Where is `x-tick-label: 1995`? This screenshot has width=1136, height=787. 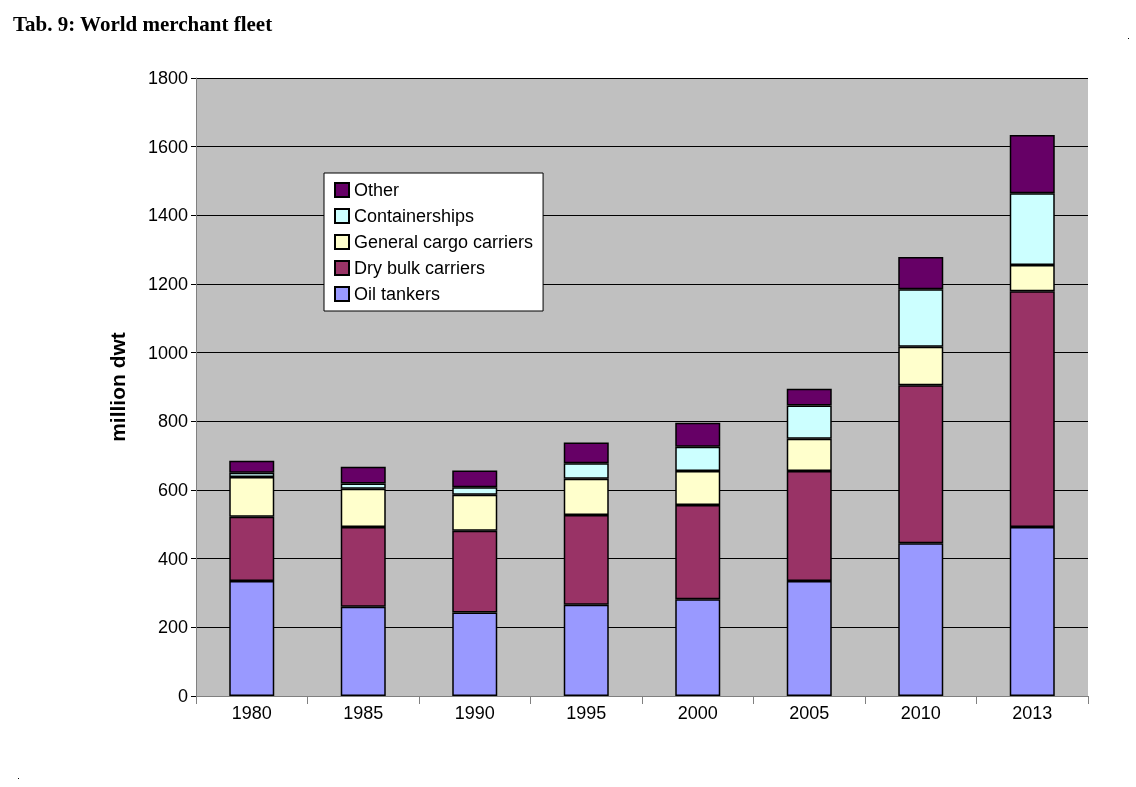 x-tick-label: 1995 is located at coordinates (586, 713).